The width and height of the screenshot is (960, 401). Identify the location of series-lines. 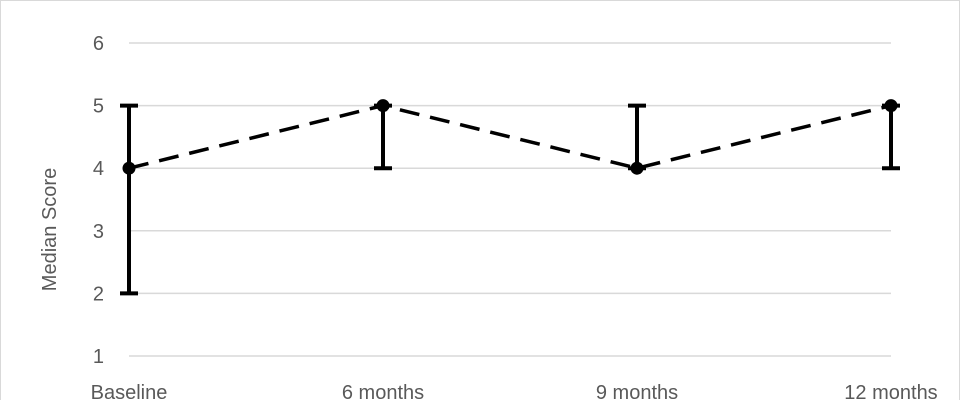
(510, 137).